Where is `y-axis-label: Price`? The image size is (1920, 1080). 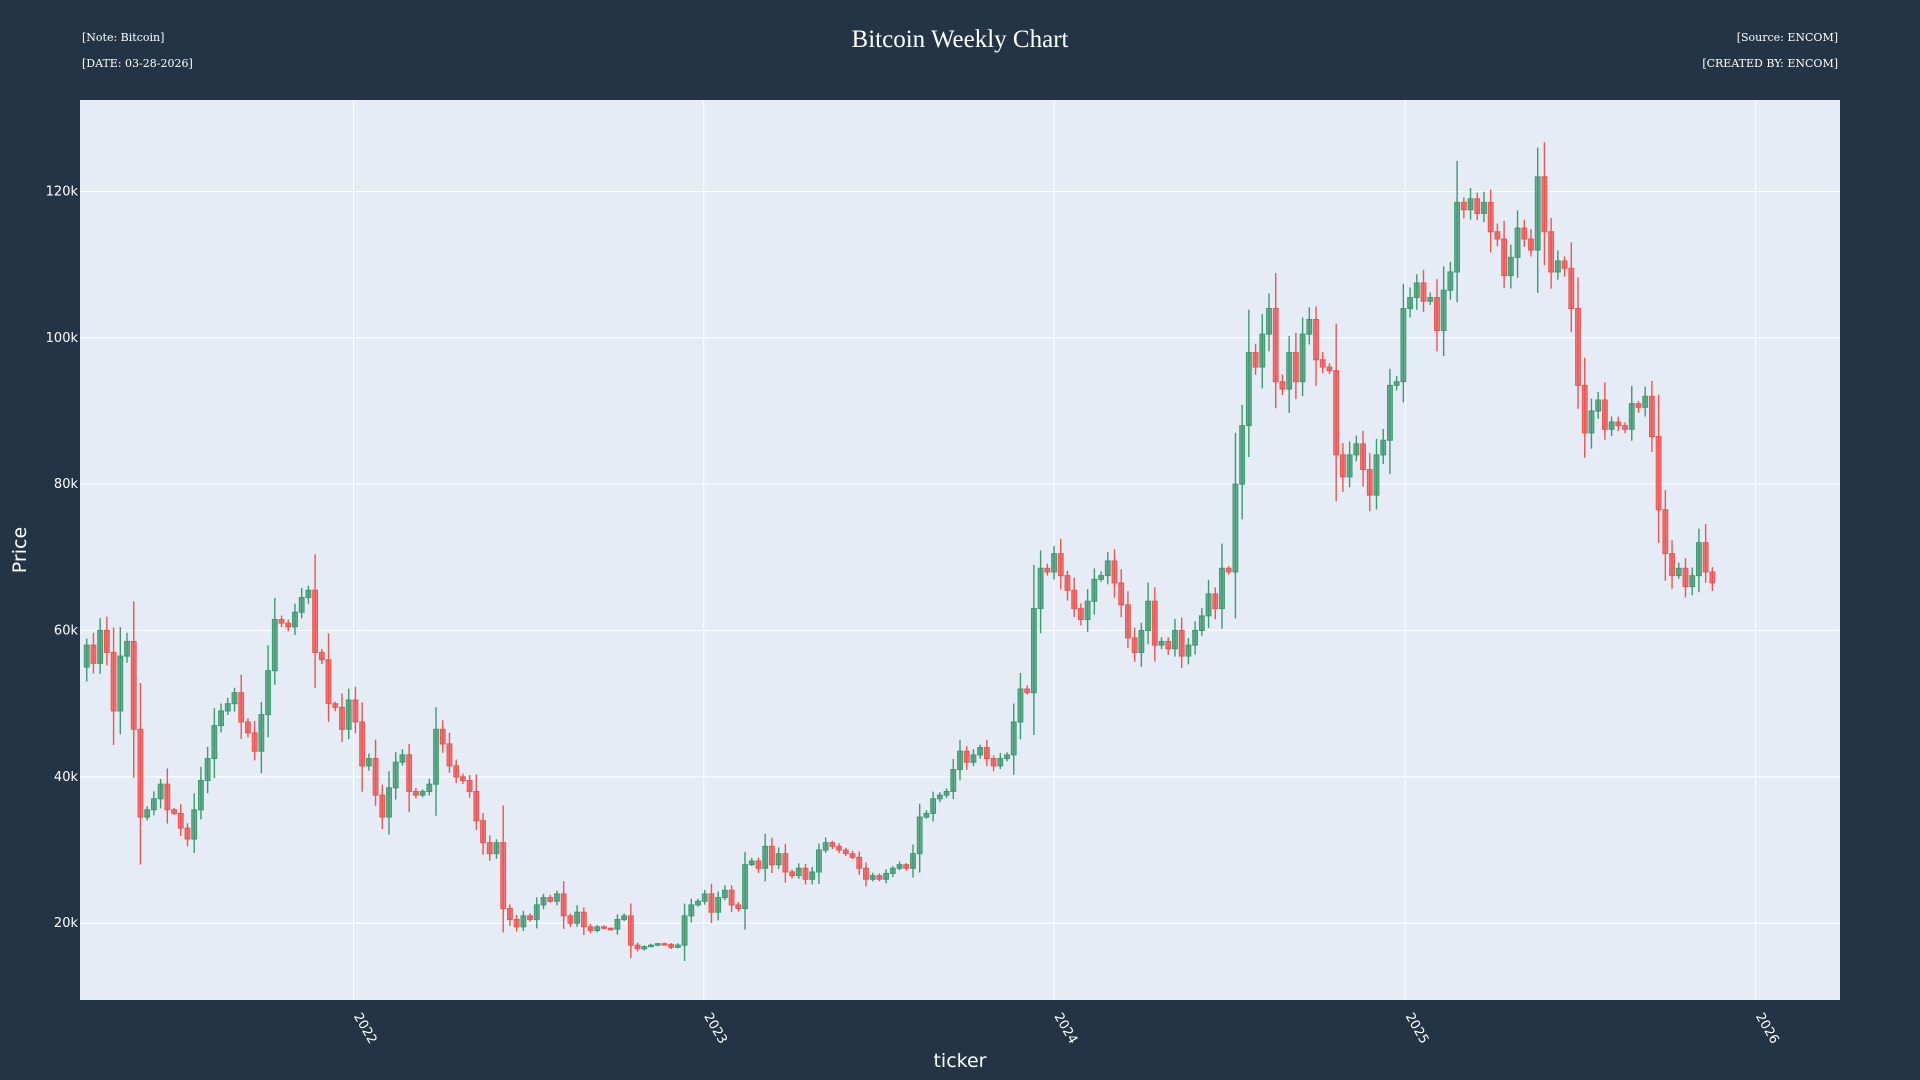 y-axis-label: Price is located at coordinates (20, 550).